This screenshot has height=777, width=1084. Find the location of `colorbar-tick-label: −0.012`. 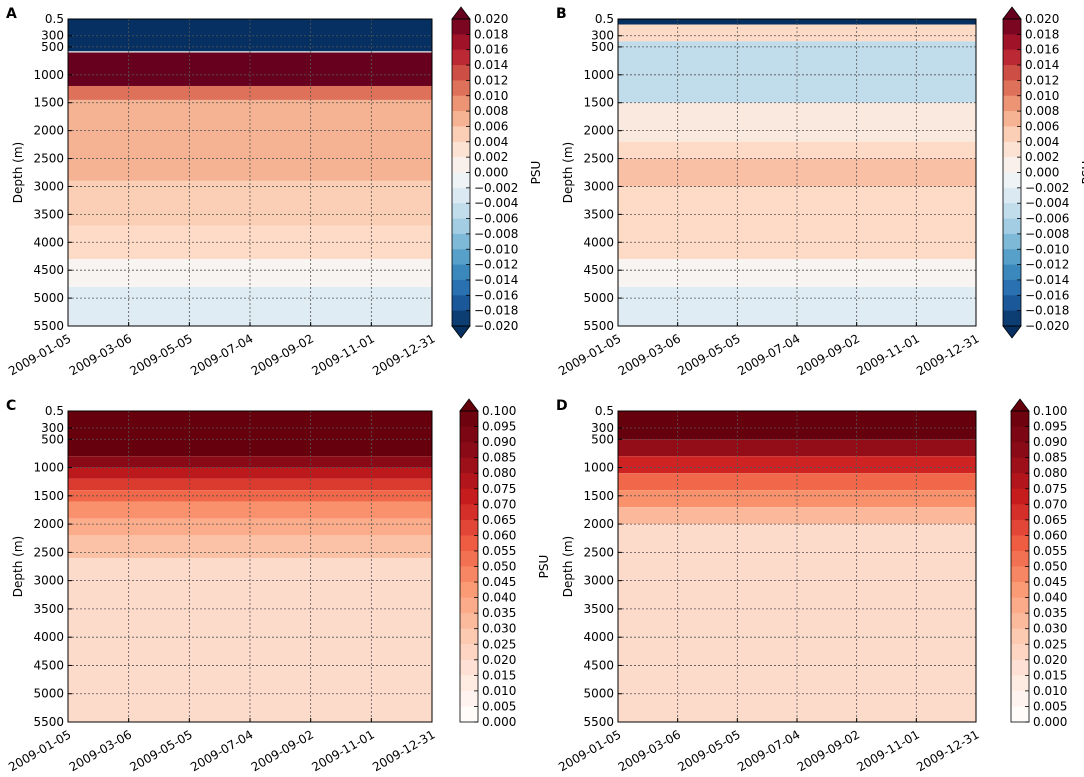

colorbar-tick-label: −0.012 is located at coordinates (496, 265).